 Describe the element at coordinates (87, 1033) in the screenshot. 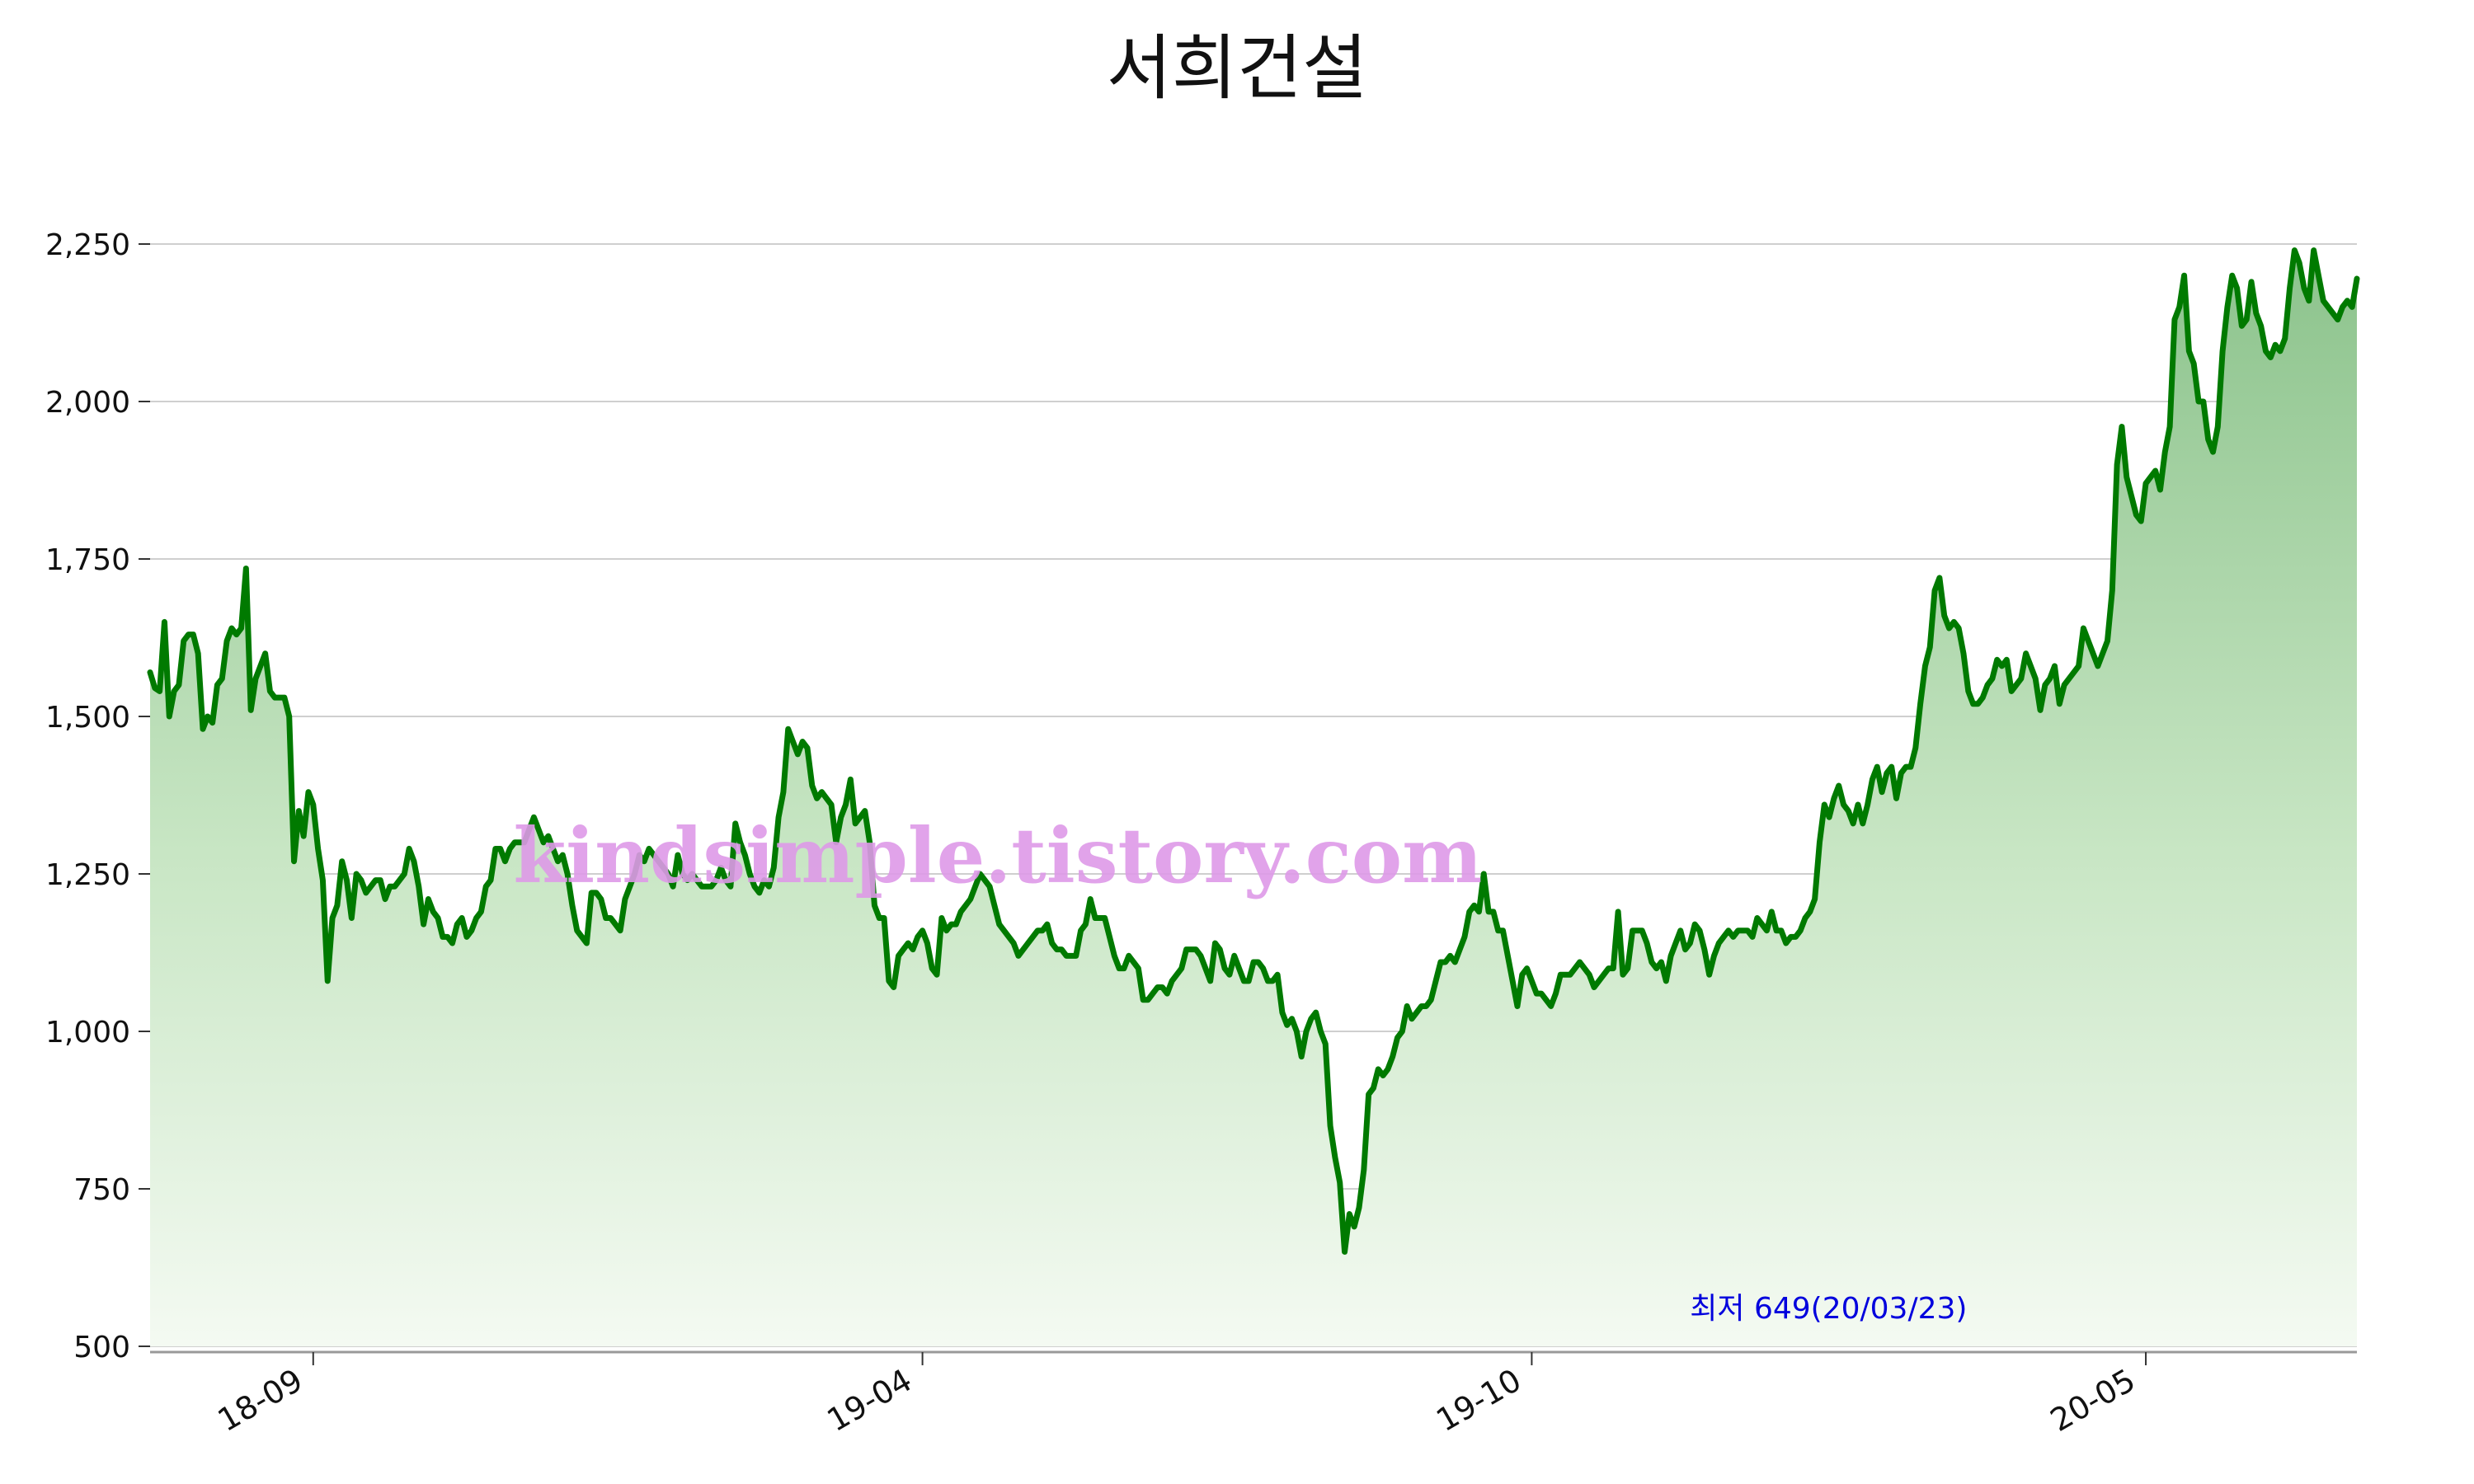

I see `y-tick-label: 1,000` at that location.